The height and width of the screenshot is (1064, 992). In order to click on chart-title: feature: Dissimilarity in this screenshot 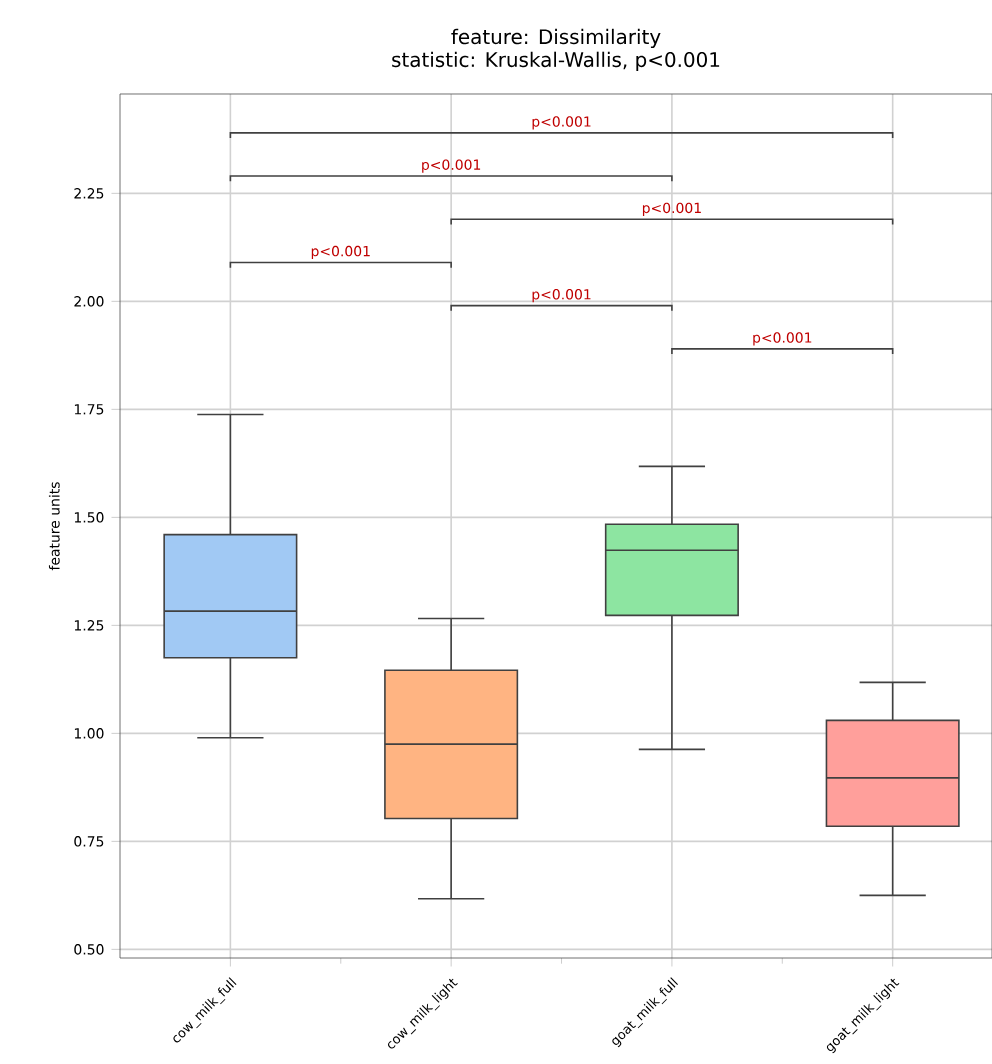, I will do `click(556, 38)`.